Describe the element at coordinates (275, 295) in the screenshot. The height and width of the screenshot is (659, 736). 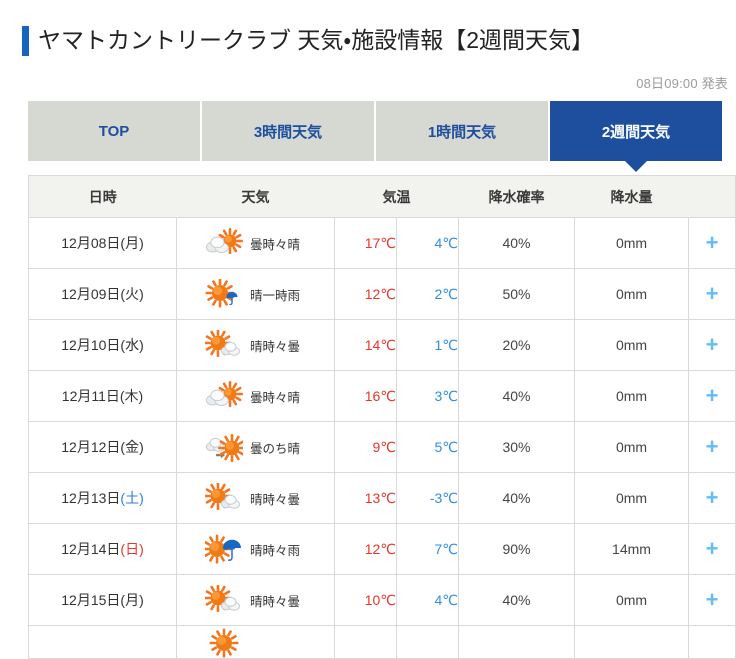
I see `weather-label: 晴一時雨` at that location.